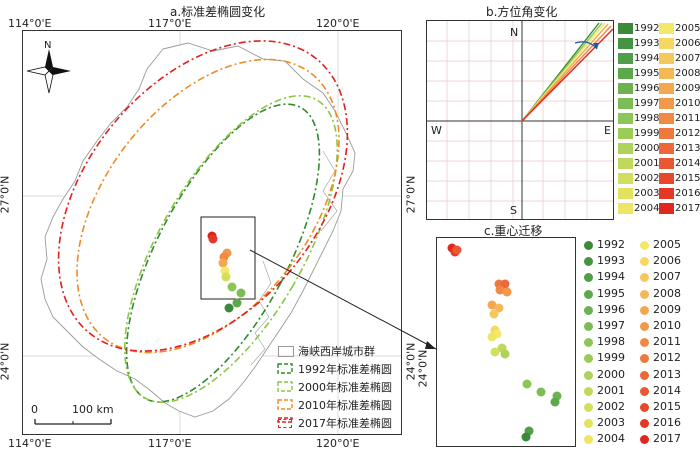 The height and width of the screenshot is (453, 700). I want to click on azimuth-legend-year: 2012, so click(687, 133).